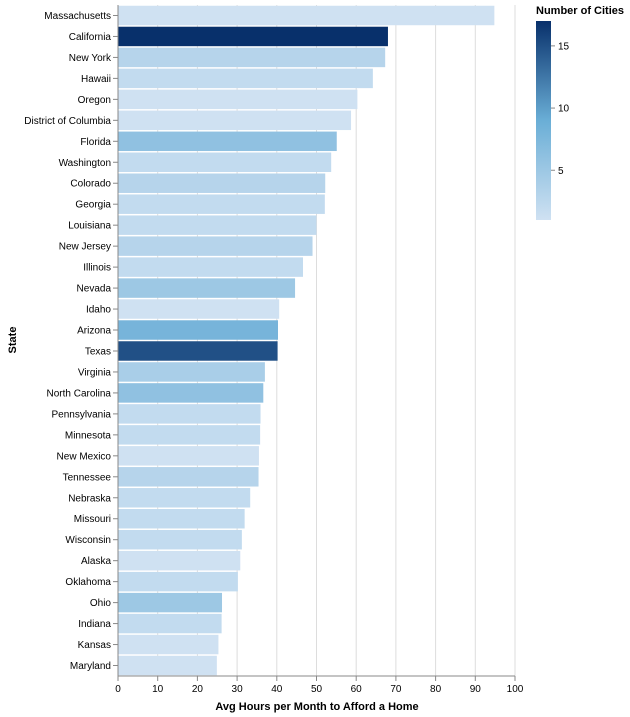  I want to click on y-tick-label: Nevada, so click(94, 289).